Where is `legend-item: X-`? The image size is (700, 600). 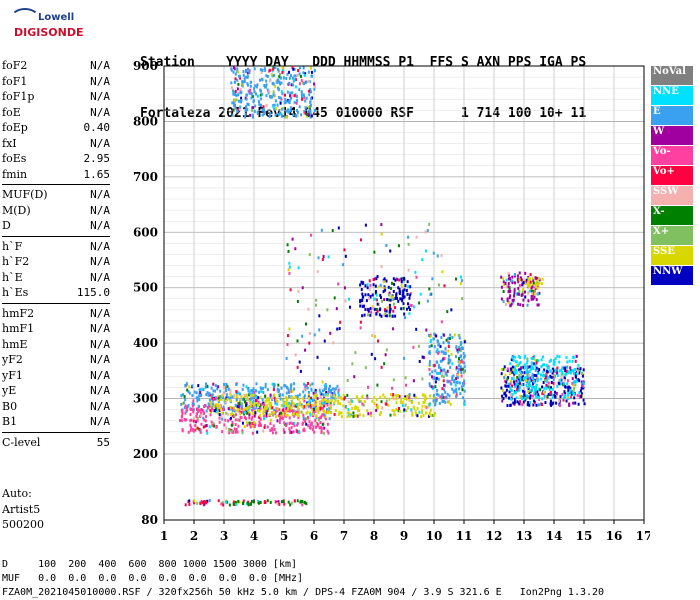
legend-item: X- is located at coordinates (672, 215).